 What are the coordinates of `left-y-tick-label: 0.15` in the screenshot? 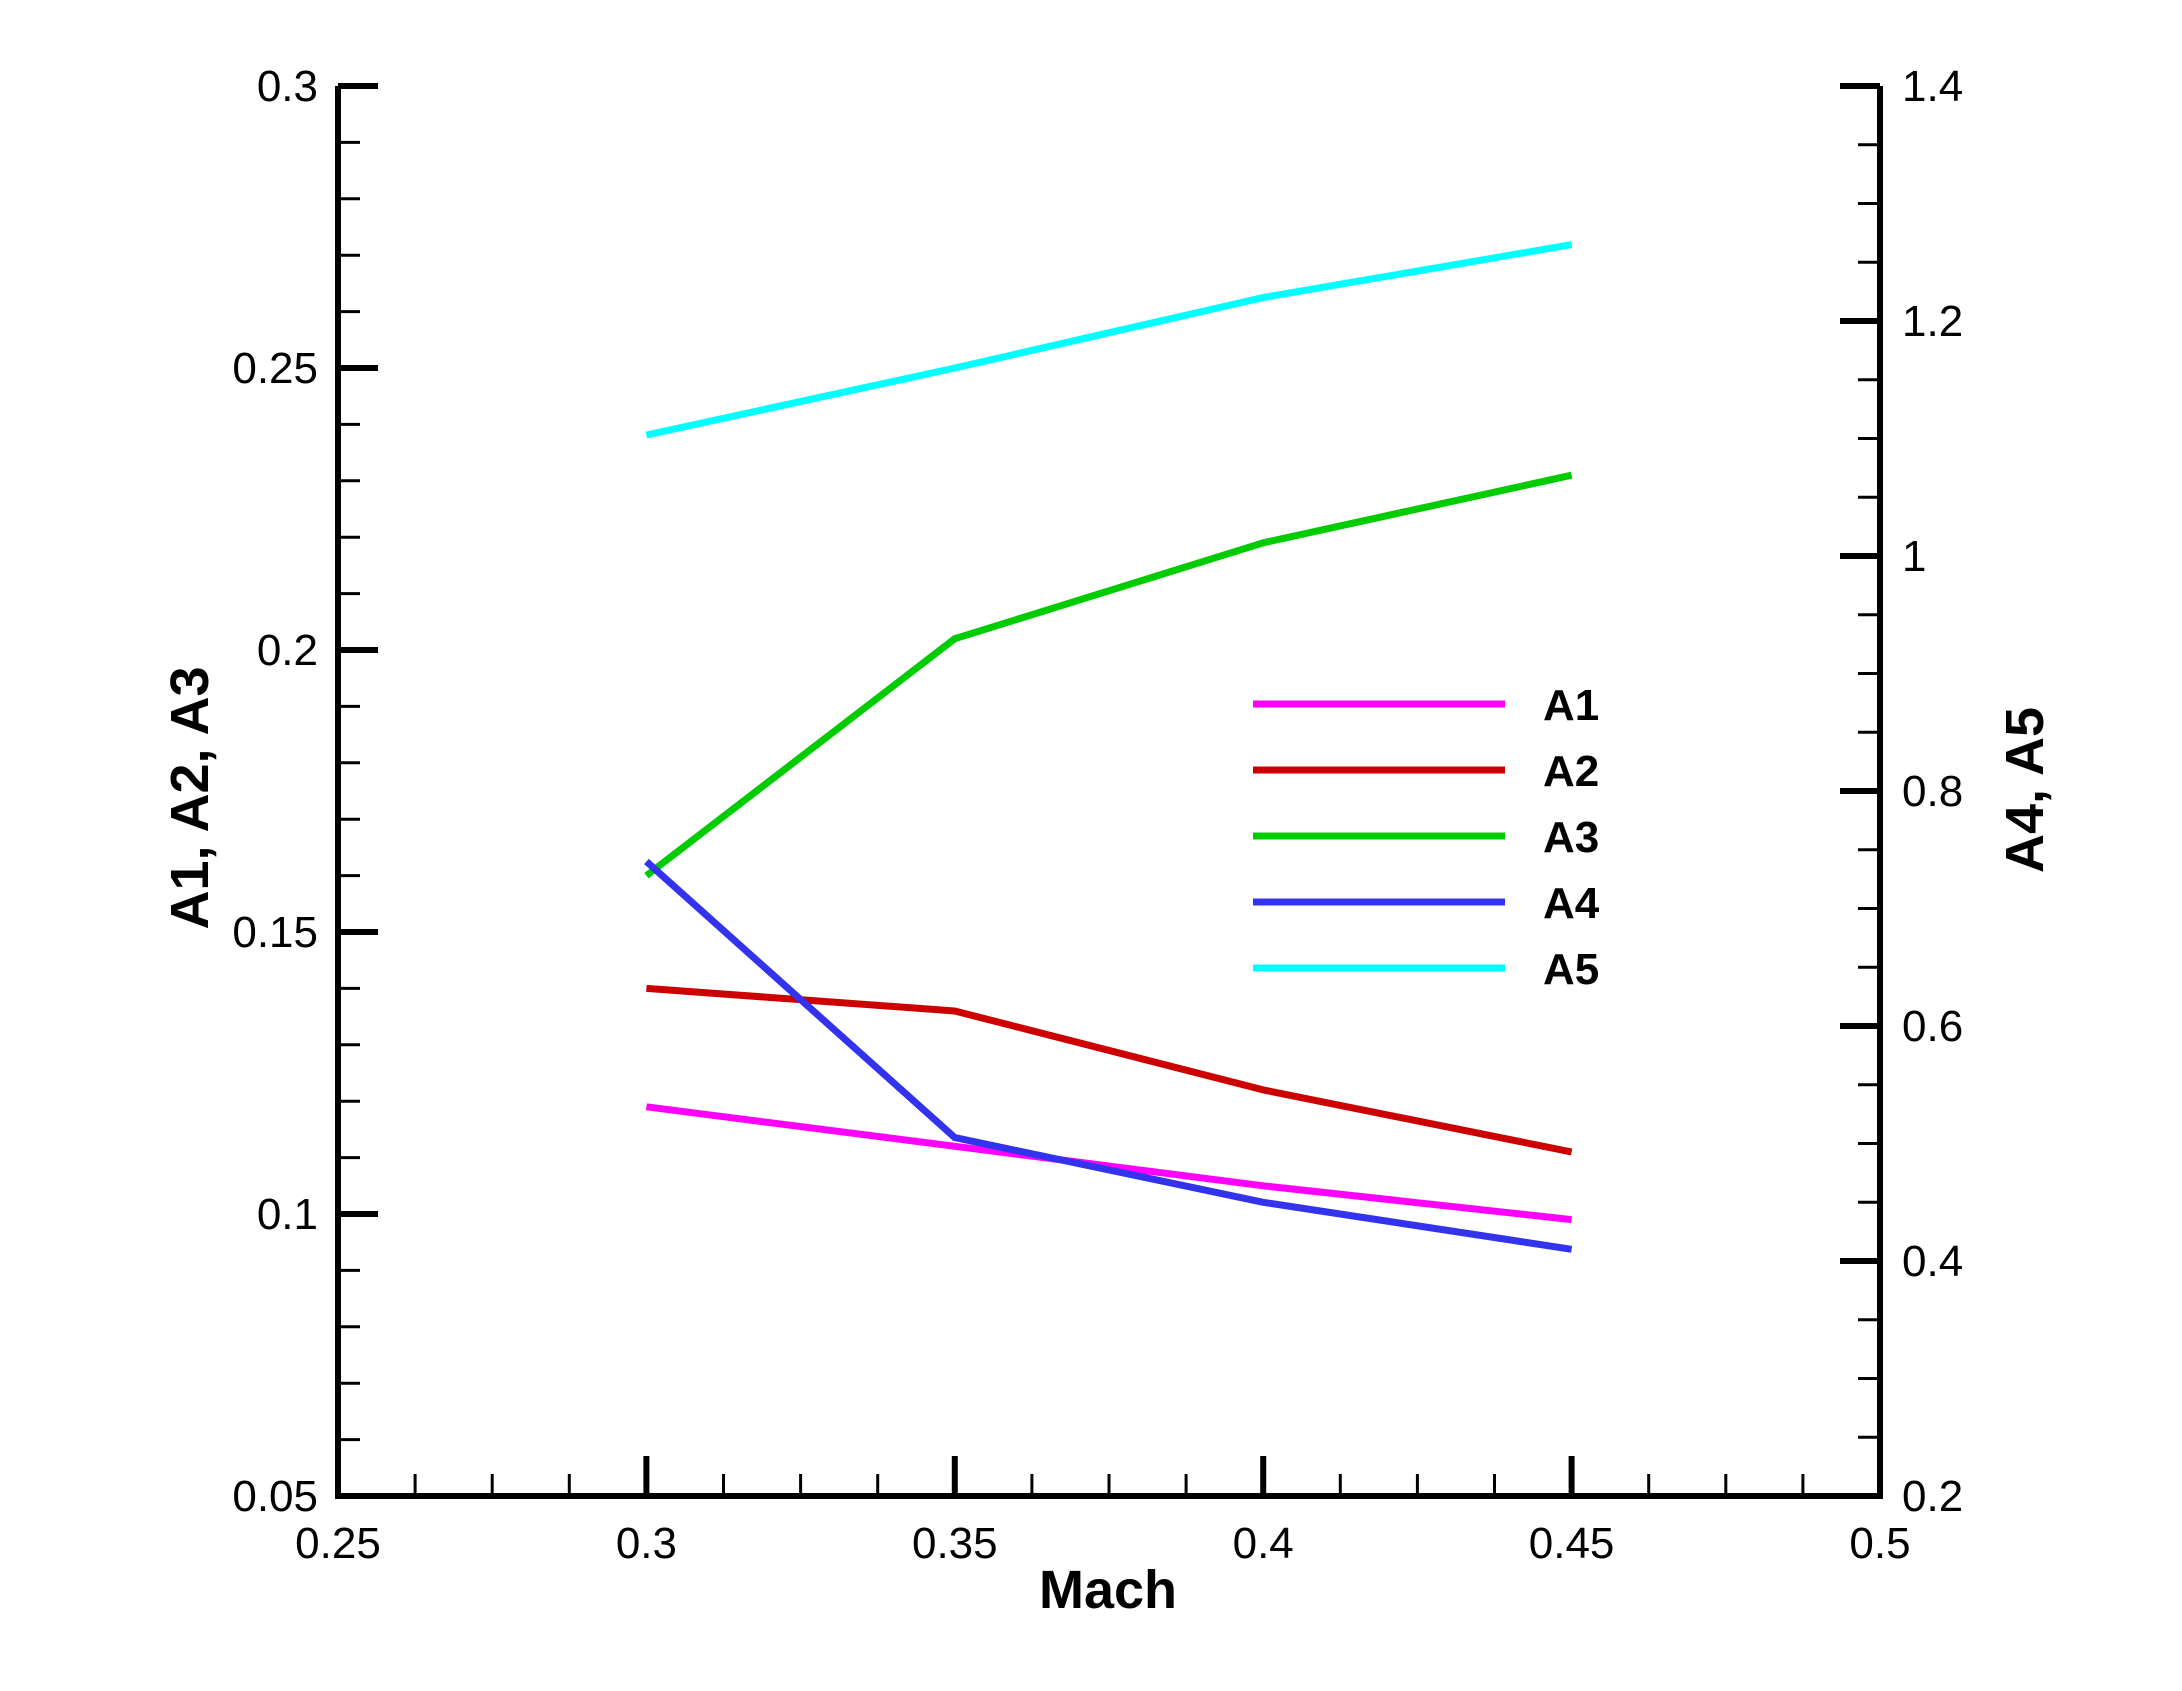 It's located at (275, 932).